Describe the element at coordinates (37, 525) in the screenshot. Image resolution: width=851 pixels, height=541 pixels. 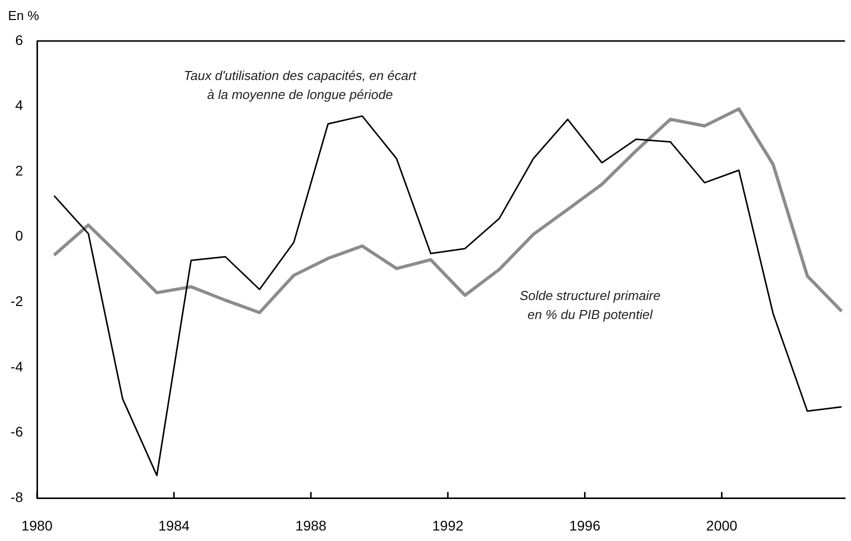
I see `x-tick-label: 1980` at that location.